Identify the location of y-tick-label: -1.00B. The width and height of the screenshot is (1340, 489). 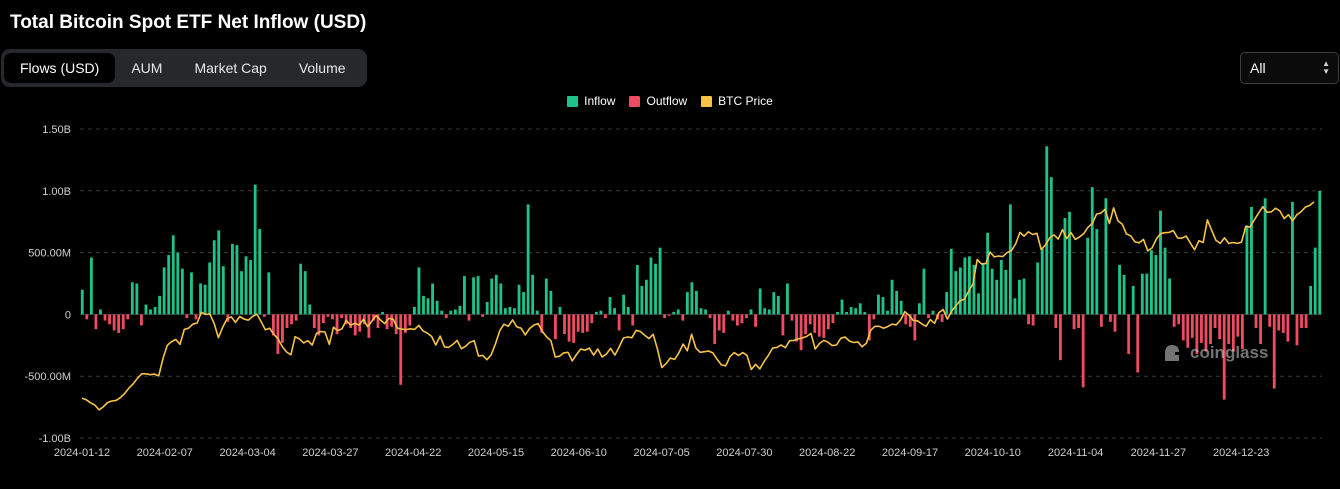
(55, 439).